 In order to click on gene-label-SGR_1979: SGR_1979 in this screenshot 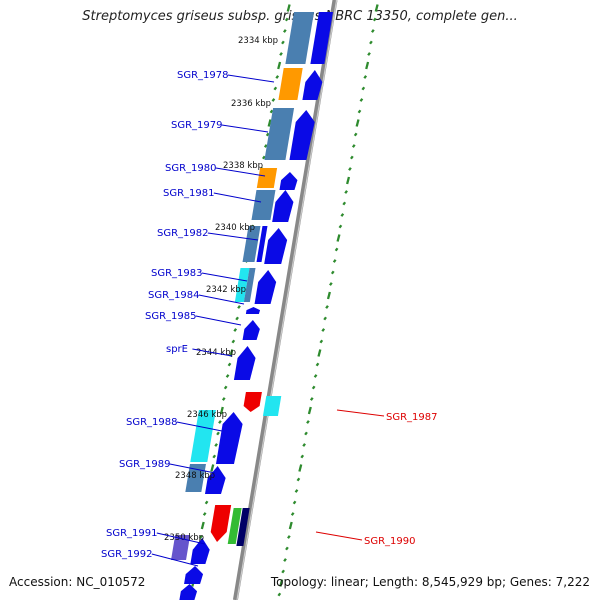, I will do `click(220, 126)`.